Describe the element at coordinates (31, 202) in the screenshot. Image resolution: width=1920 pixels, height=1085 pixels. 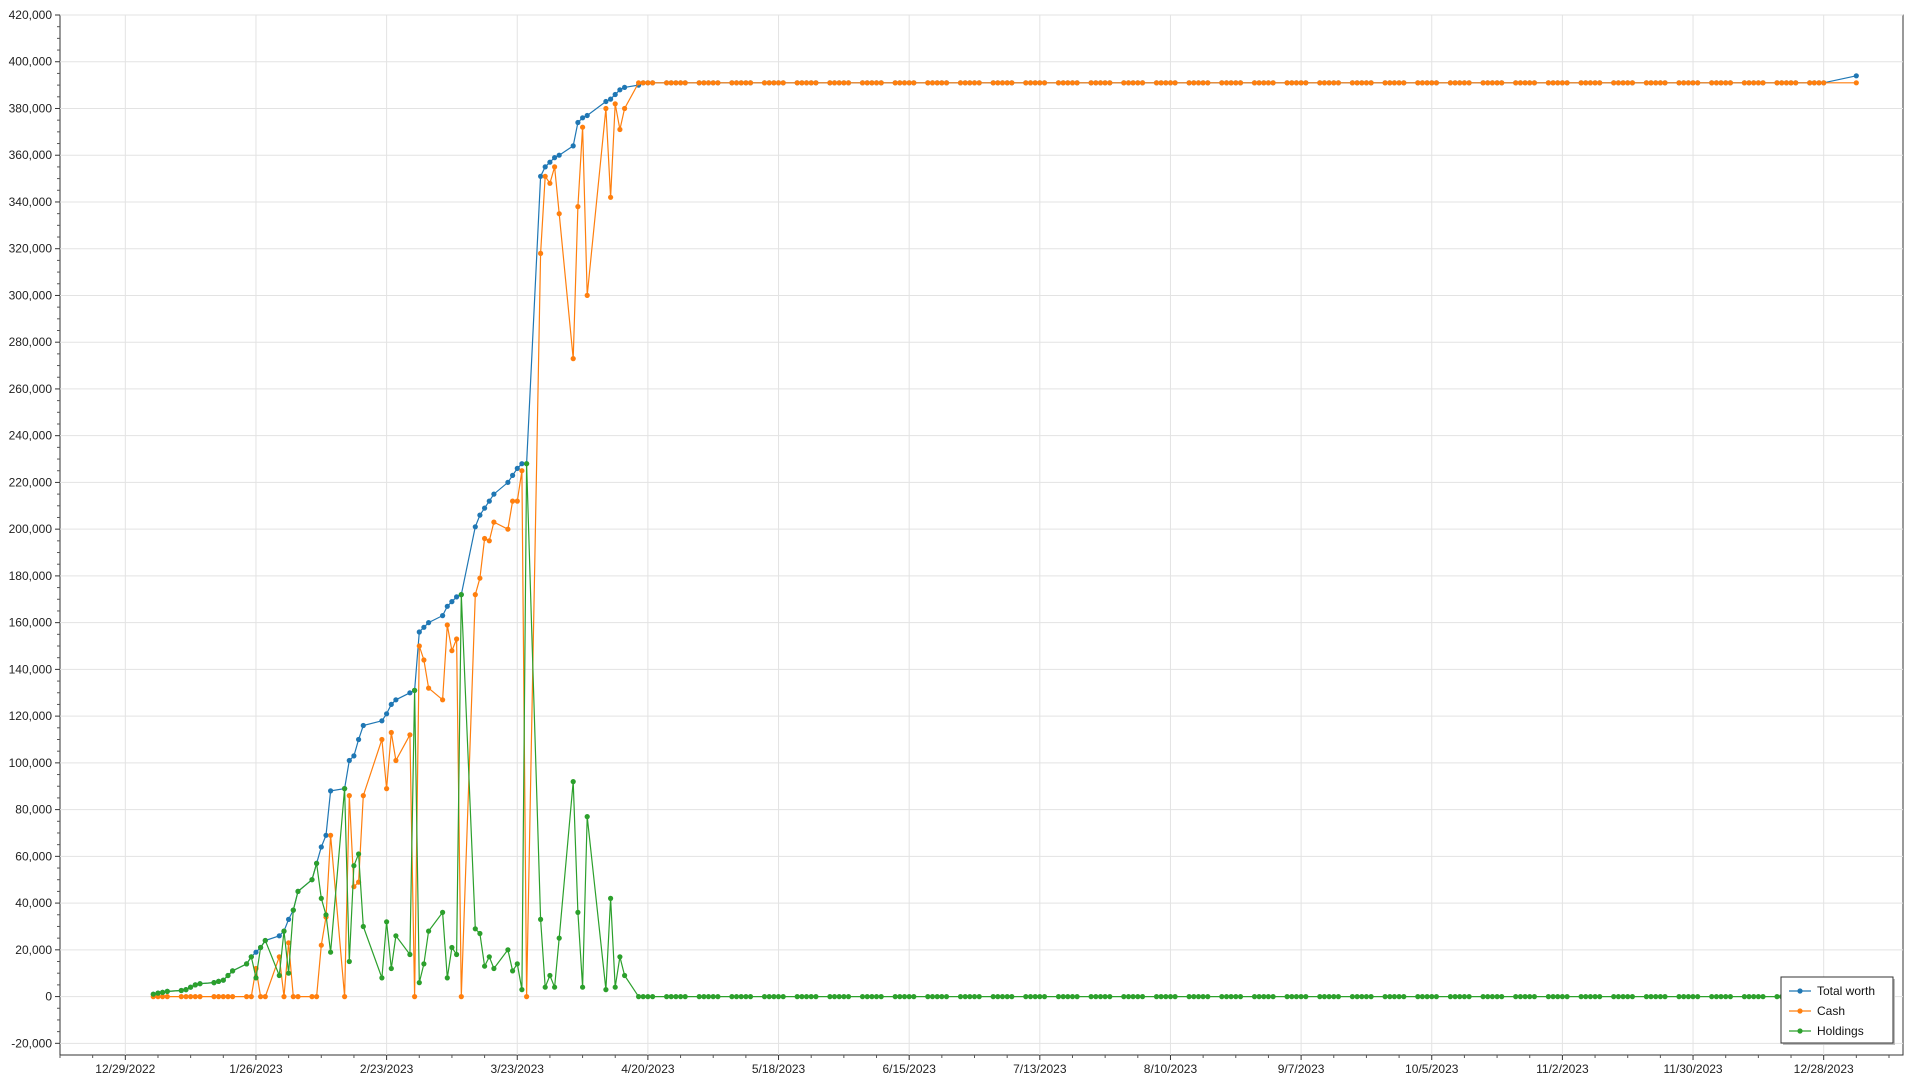
I see `y-tick-label: 340,000` at that location.